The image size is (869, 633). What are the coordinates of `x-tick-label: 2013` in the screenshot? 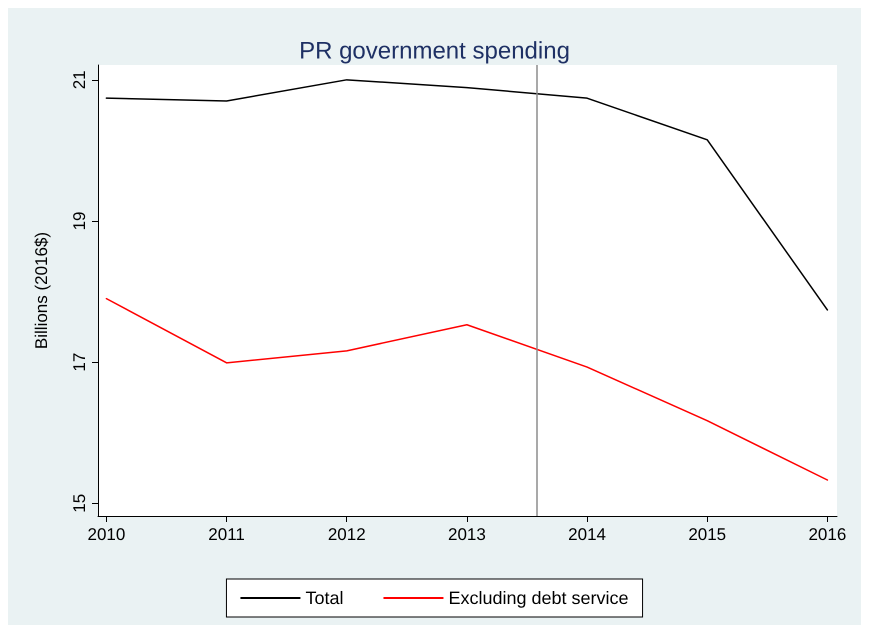 It's located at (467, 534).